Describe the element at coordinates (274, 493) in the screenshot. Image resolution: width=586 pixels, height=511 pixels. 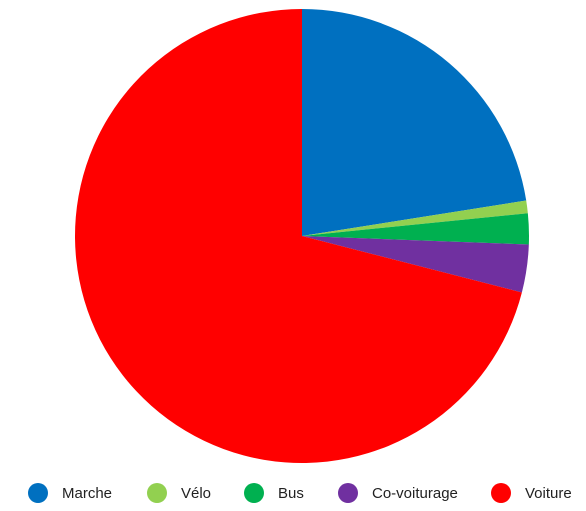
I see `legend-item-bus: Bus` at that location.